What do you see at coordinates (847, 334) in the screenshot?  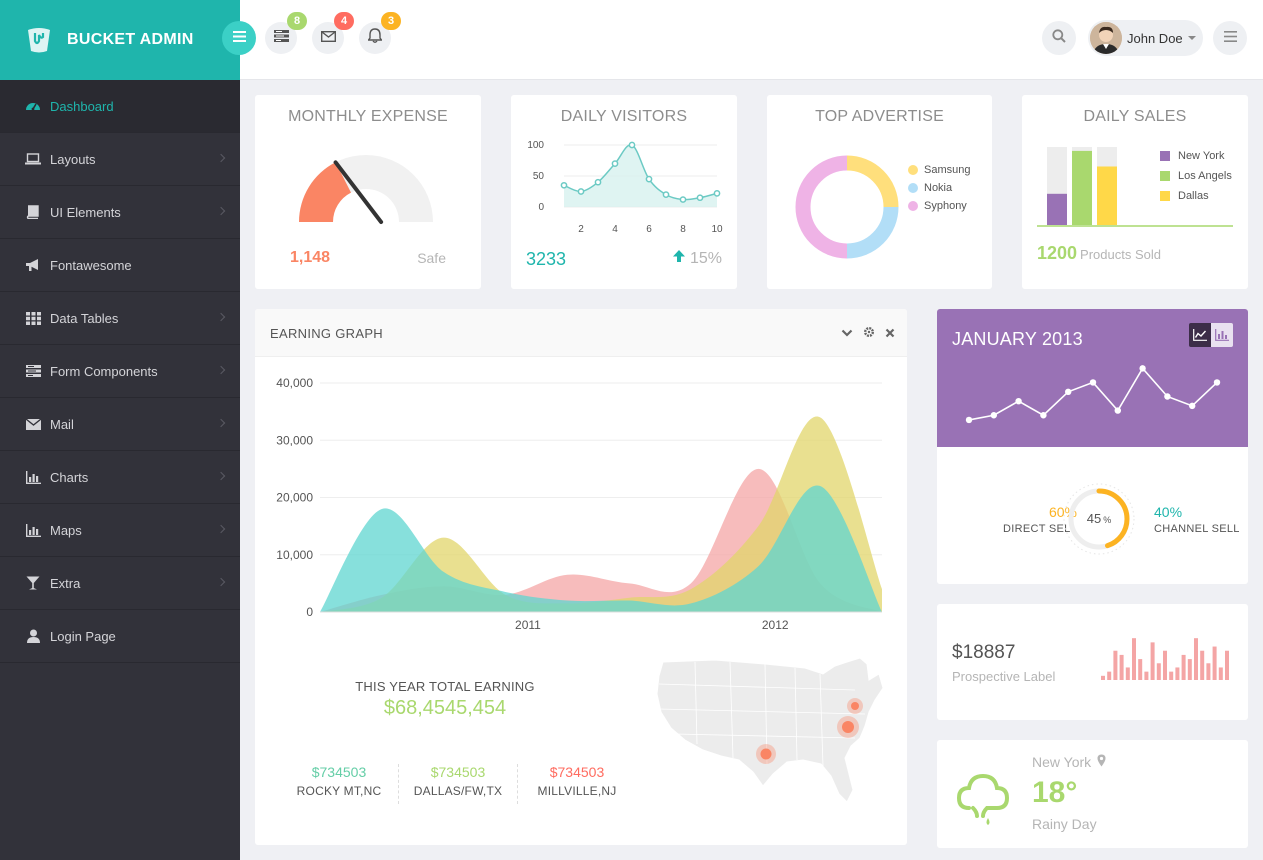 I see `chevron-down-icon` at bounding box center [847, 334].